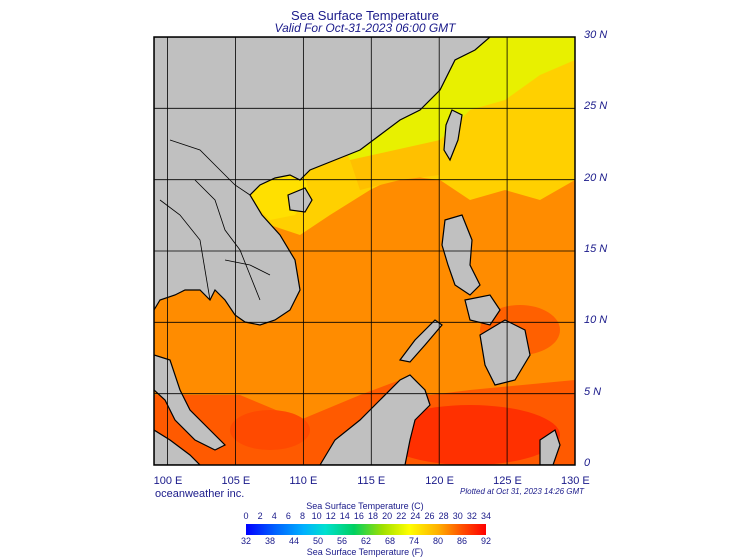 This screenshot has height=560, width=755. I want to click on credit-text: oceanweather inc., so click(200, 494).